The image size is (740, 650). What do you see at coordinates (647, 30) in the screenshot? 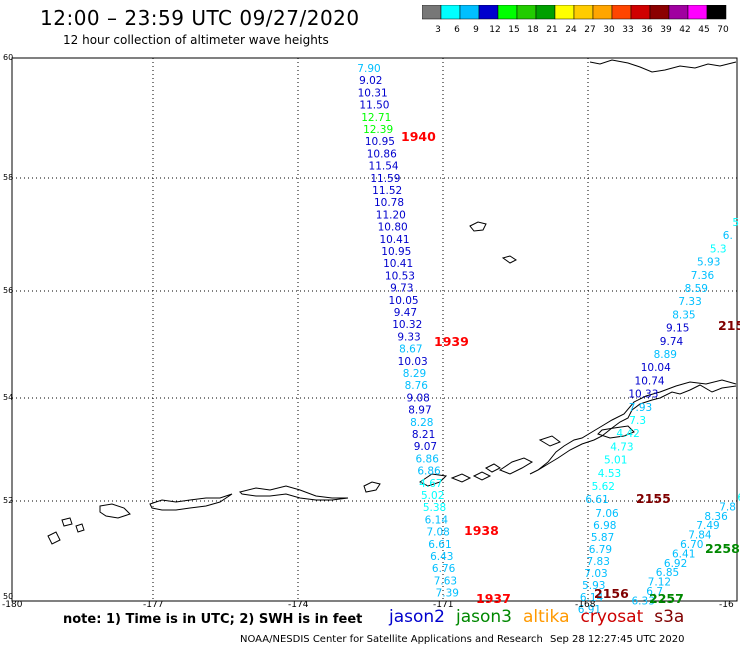
I see `colorbar-label: 36` at bounding box center [647, 30].